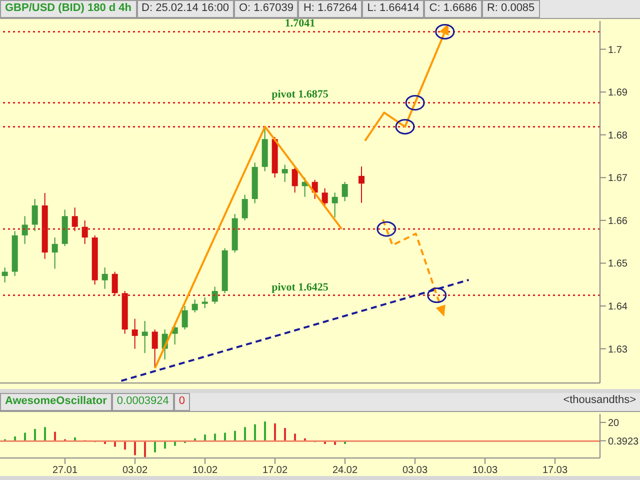 This screenshot has height=480, width=640. What do you see at coordinates (135, 470) in the screenshot?
I see `x-tick-label: 03.02` at bounding box center [135, 470].